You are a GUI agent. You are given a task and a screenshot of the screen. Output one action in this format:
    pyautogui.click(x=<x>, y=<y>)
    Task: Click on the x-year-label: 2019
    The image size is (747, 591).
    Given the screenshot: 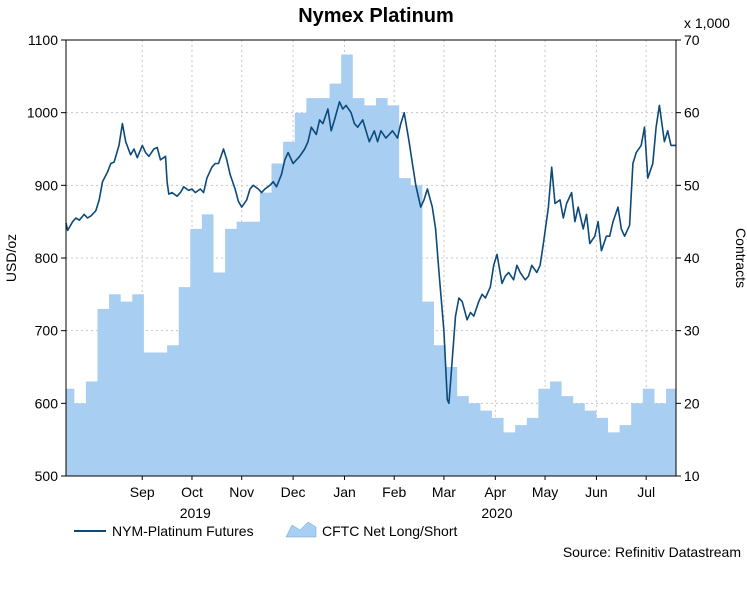 What is the action you would take?
    pyautogui.click(x=195, y=513)
    